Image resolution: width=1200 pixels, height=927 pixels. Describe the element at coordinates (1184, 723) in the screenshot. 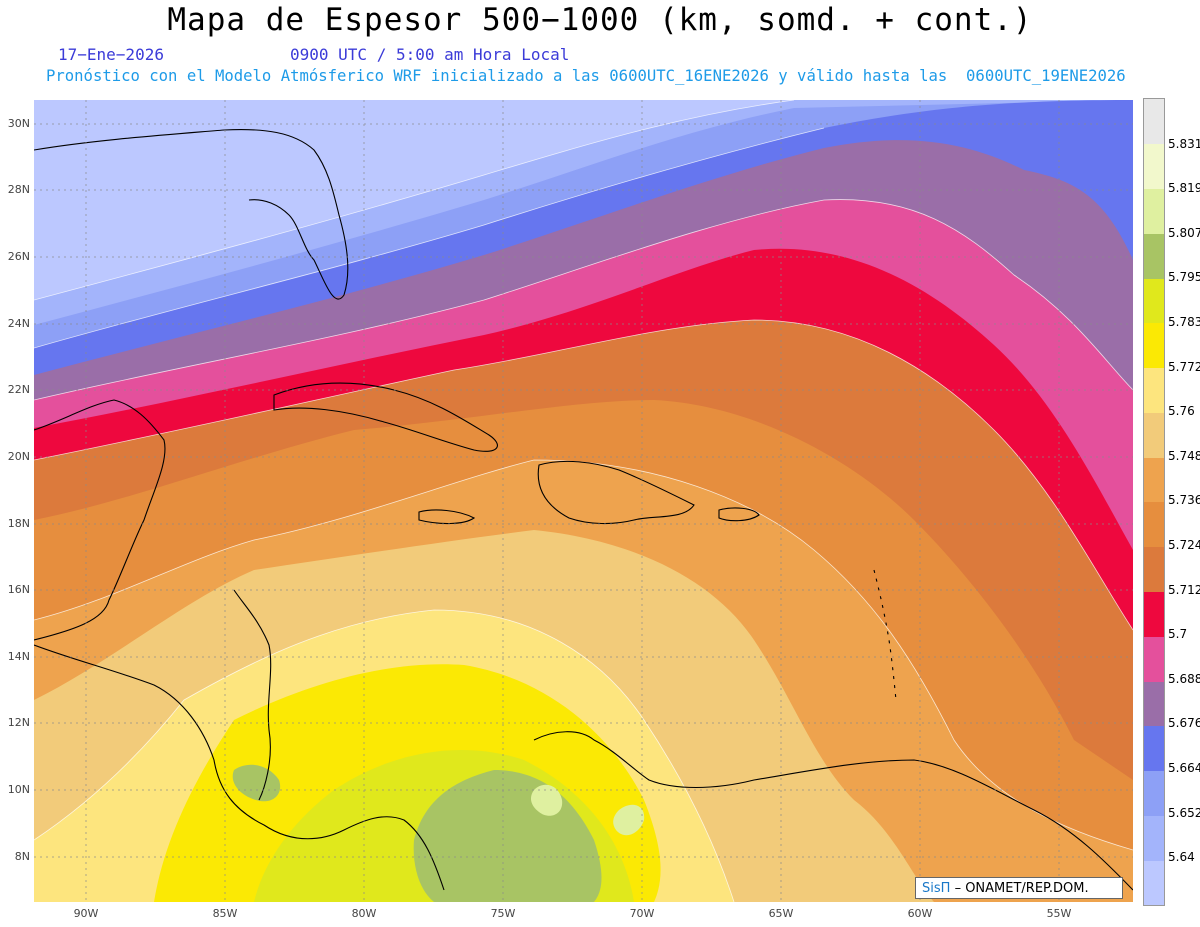

I see `colorbar-label: 5.676` at that location.